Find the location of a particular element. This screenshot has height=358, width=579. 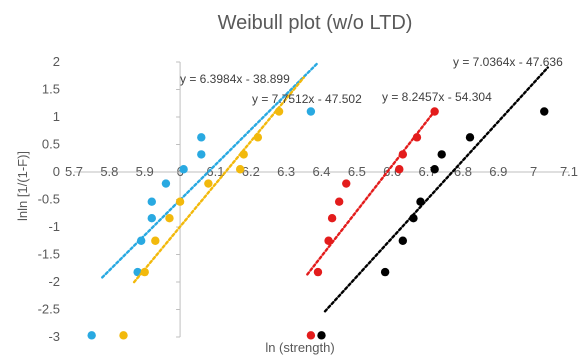

y-tick-label: -2 is located at coordinates (54, 281).